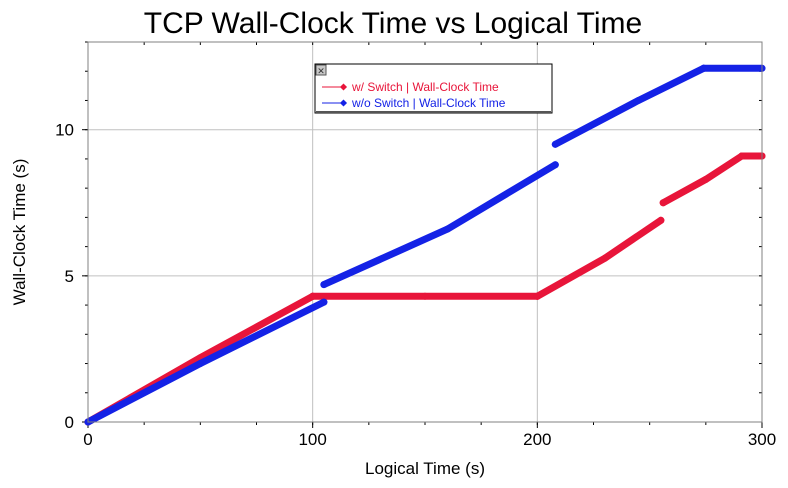 The image size is (788, 488). What do you see at coordinates (393, 23) in the screenshot?
I see `chart-title: TCP Wall-Clock Time vs Logical Time` at bounding box center [393, 23].